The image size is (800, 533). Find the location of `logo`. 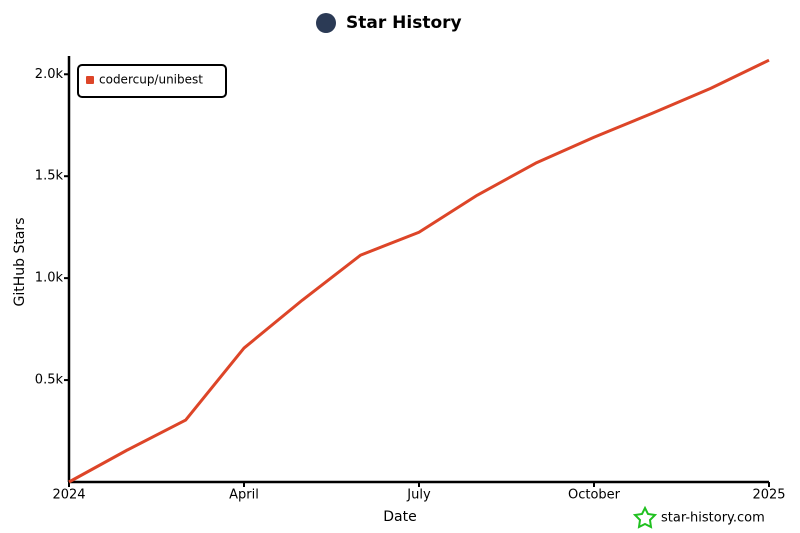

logo is located at coordinates (326, 23).